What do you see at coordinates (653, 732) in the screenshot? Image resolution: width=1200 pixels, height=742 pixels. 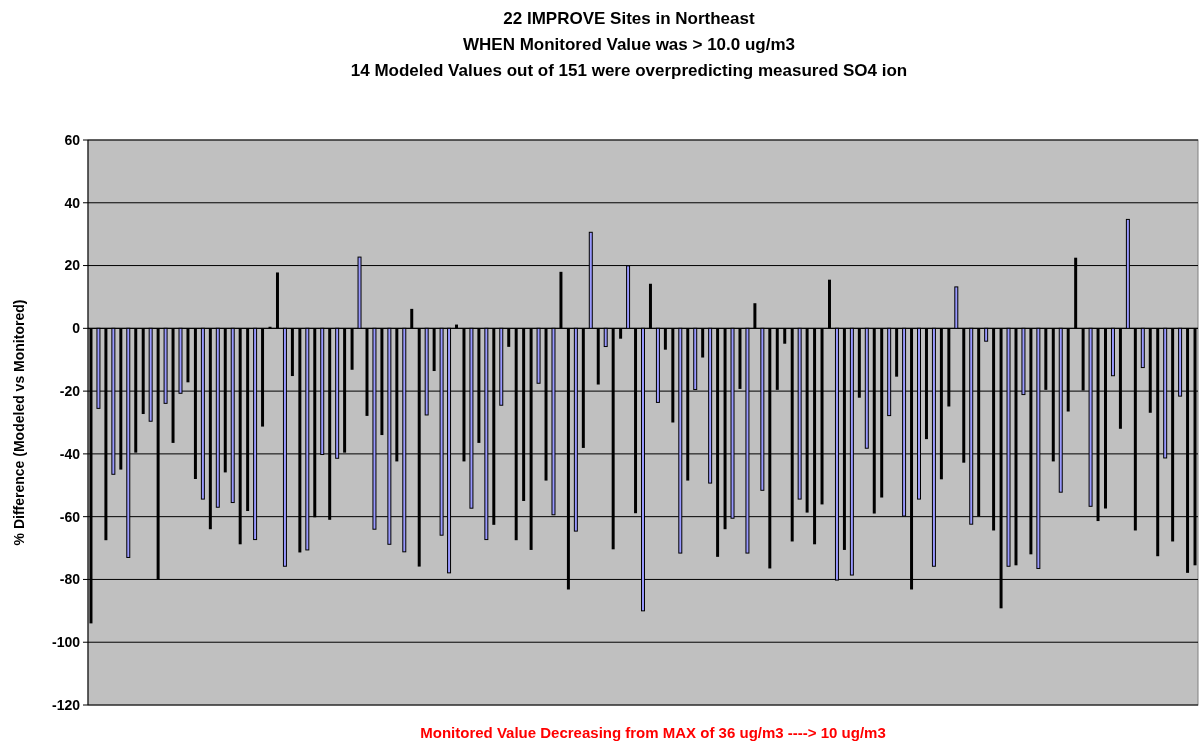 I see `x-axis-title: Monitored Value Decreasing from MAX of 36 ug/m3 ----> 10 ug/m3` at bounding box center [653, 732].